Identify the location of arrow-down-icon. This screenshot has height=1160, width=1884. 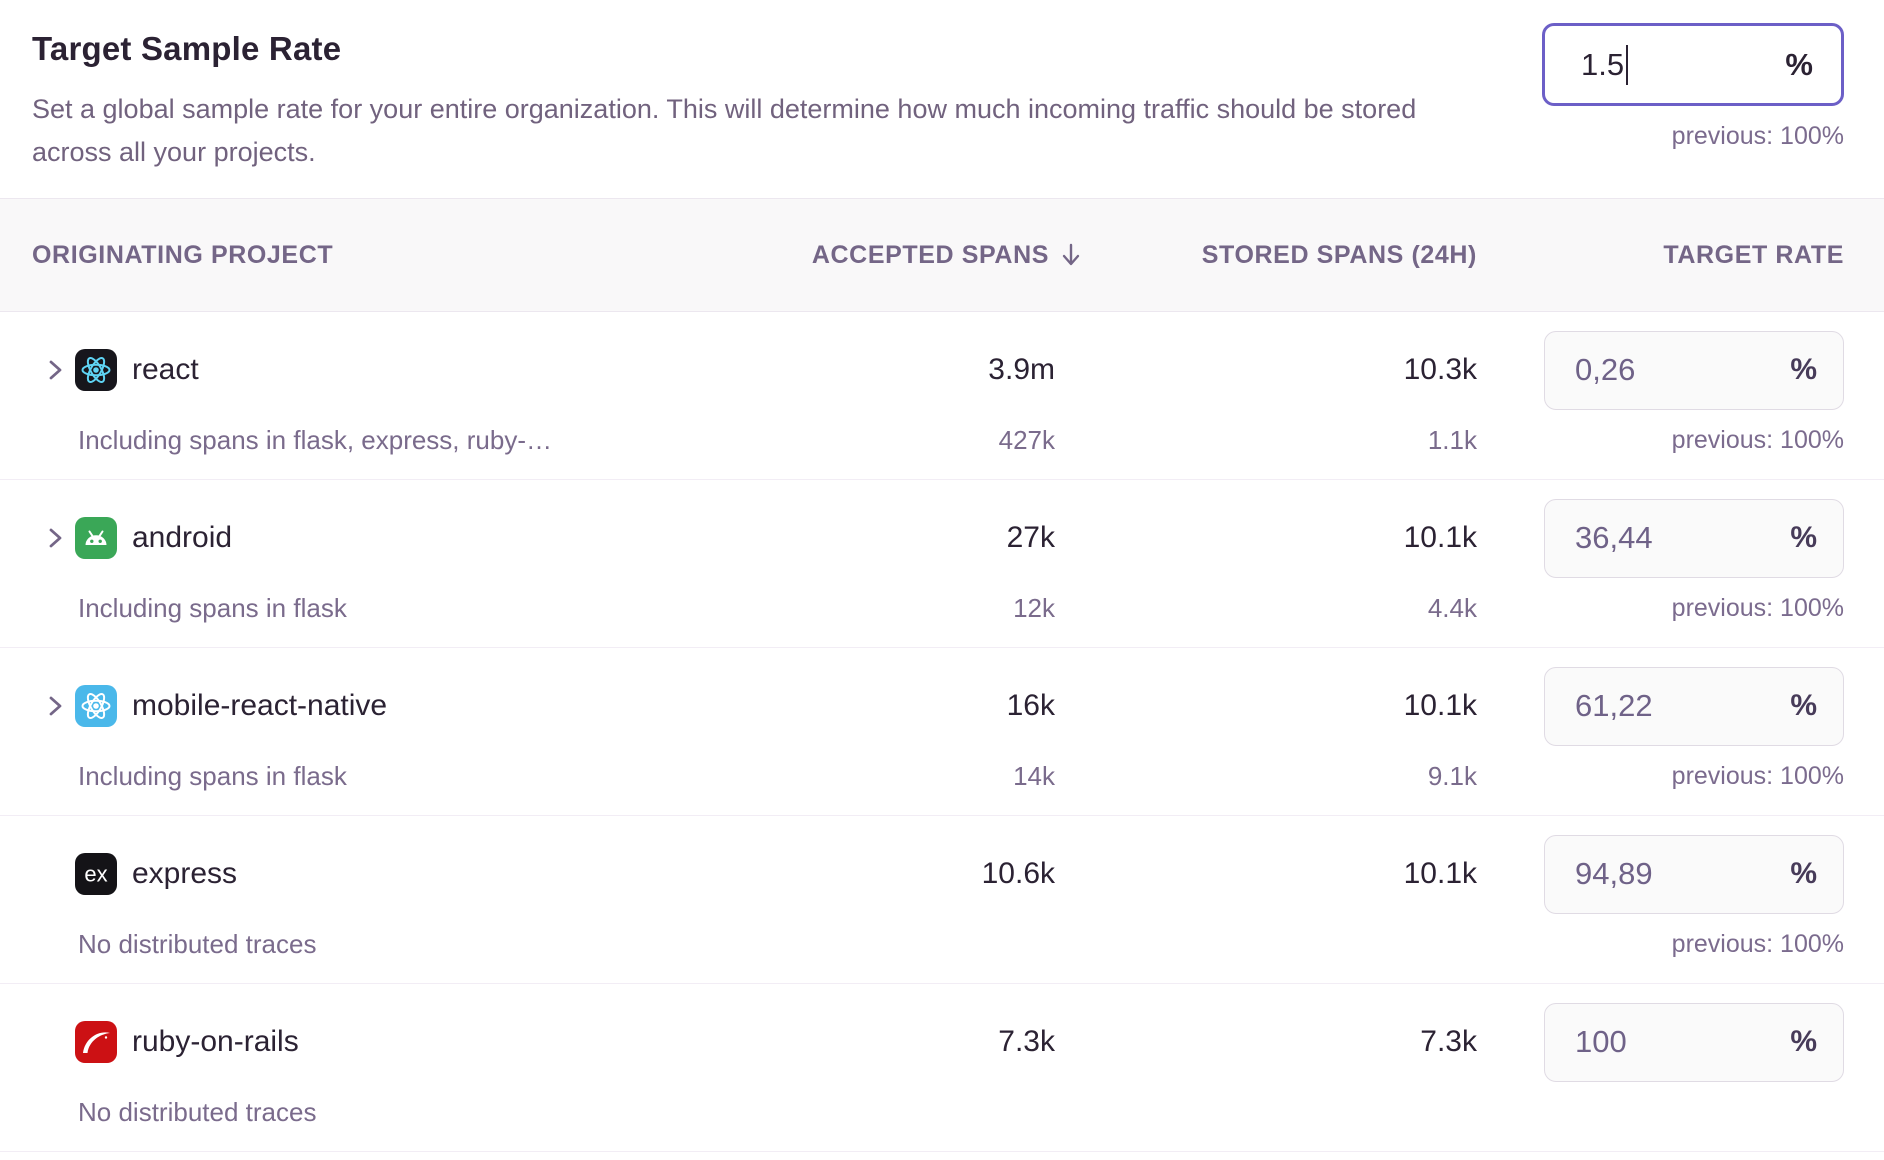
(1071, 254).